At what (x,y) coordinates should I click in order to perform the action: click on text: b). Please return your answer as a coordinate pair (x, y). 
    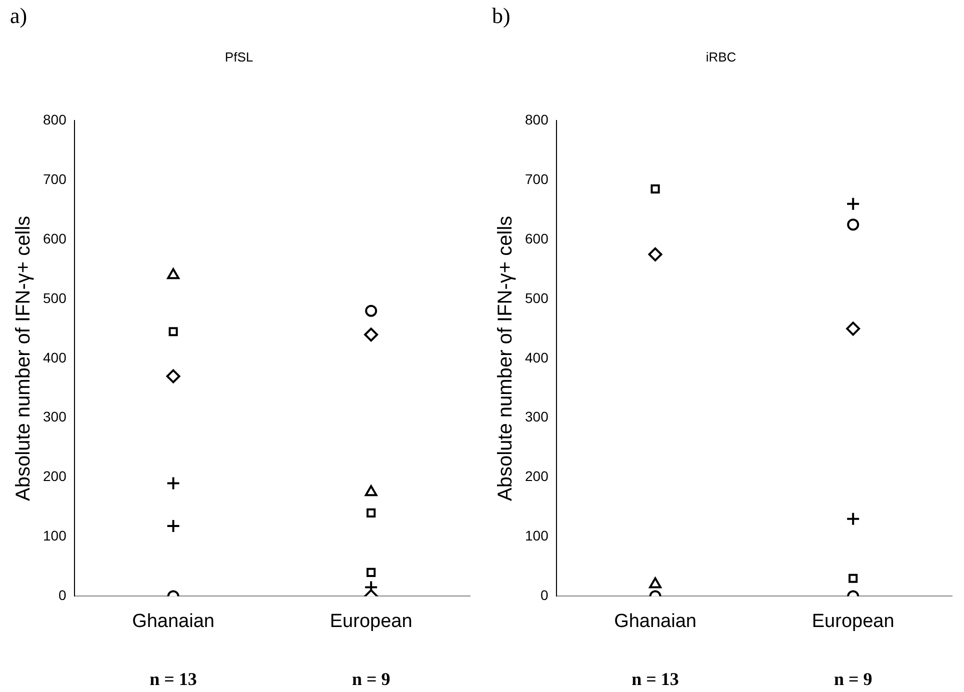
    Looking at the image, I should click on (501, 15).